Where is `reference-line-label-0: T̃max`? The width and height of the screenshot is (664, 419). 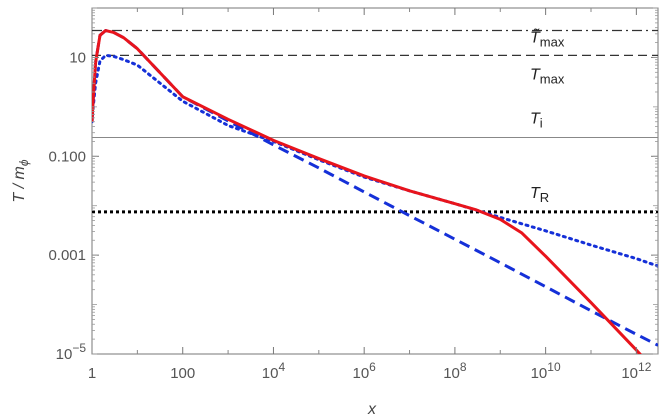
reference-line-label-0: T̃max is located at coordinates (547, 38).